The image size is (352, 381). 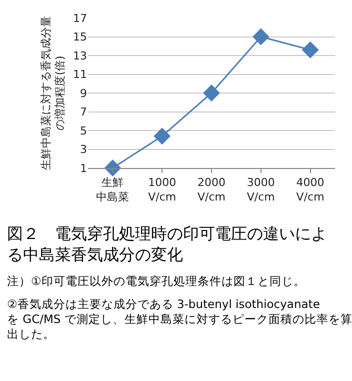 I want to click on x-tick-label: 3000 V/cm, so click(x=260, y=190).